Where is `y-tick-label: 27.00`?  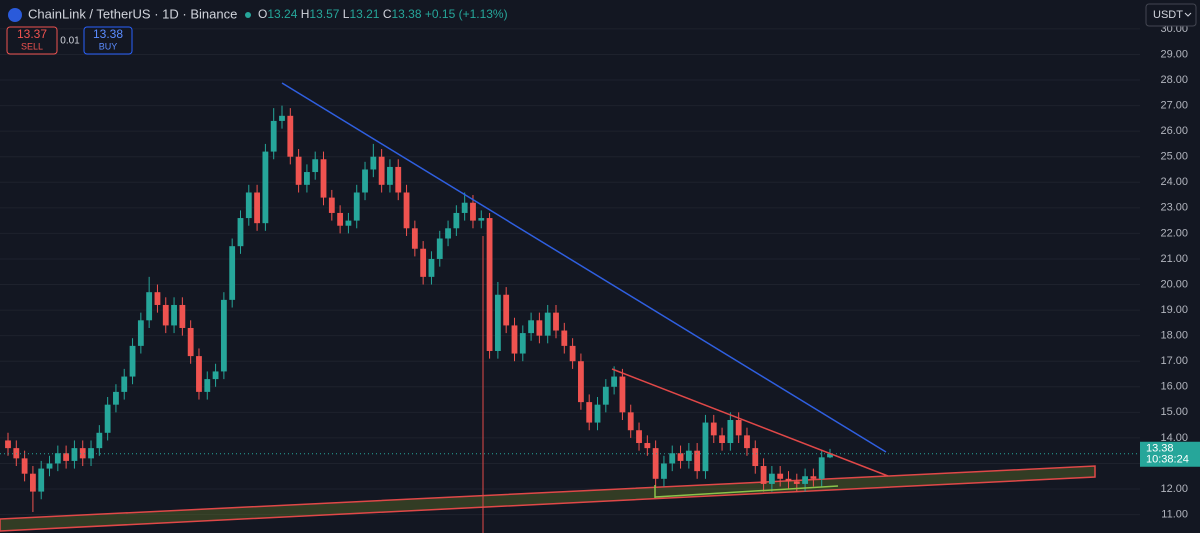 y-tick-label: 27.00 is located at coordinates (1174, 105).